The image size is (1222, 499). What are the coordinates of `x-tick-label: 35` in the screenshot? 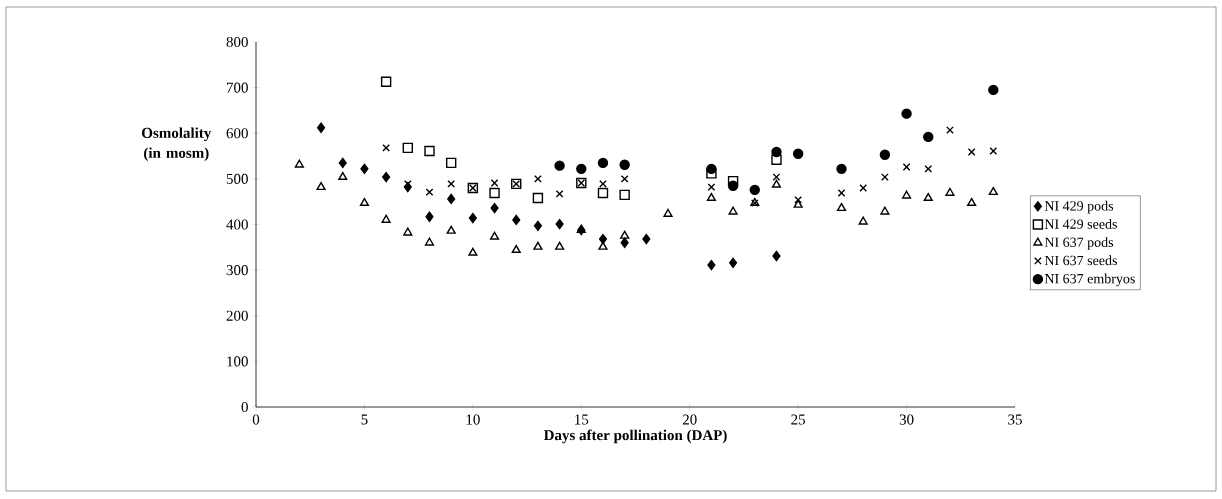 It's located at (1015, 419).